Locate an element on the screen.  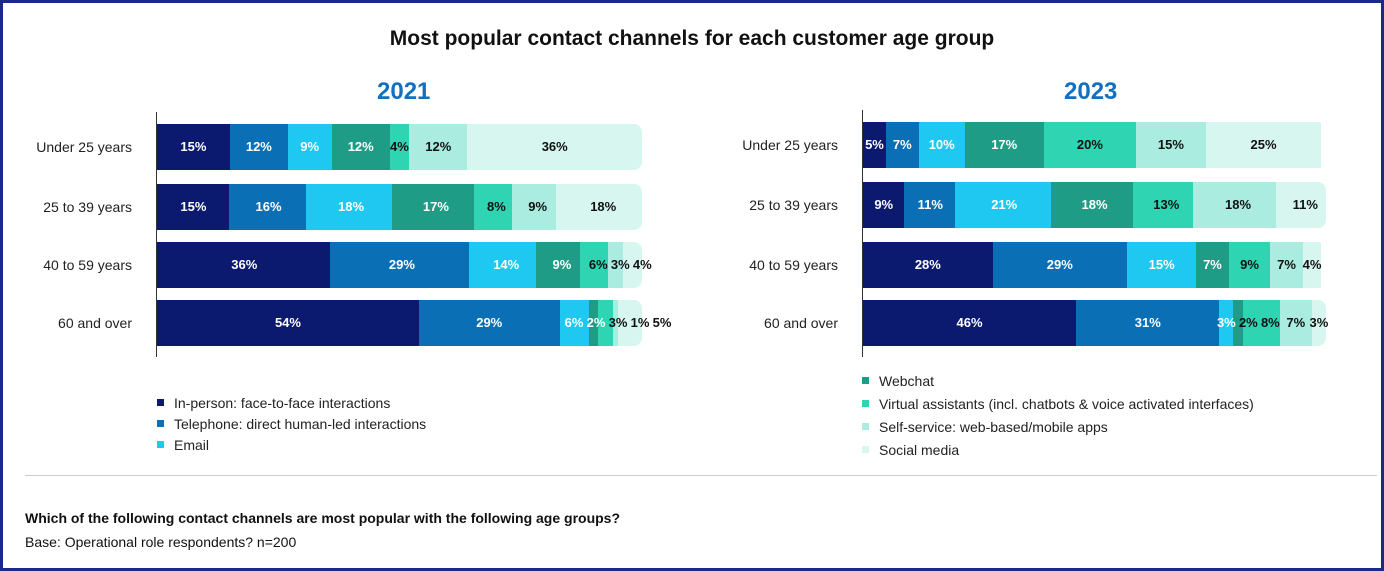
year-2021-title: 2021 is located at coordinates (404, 91).